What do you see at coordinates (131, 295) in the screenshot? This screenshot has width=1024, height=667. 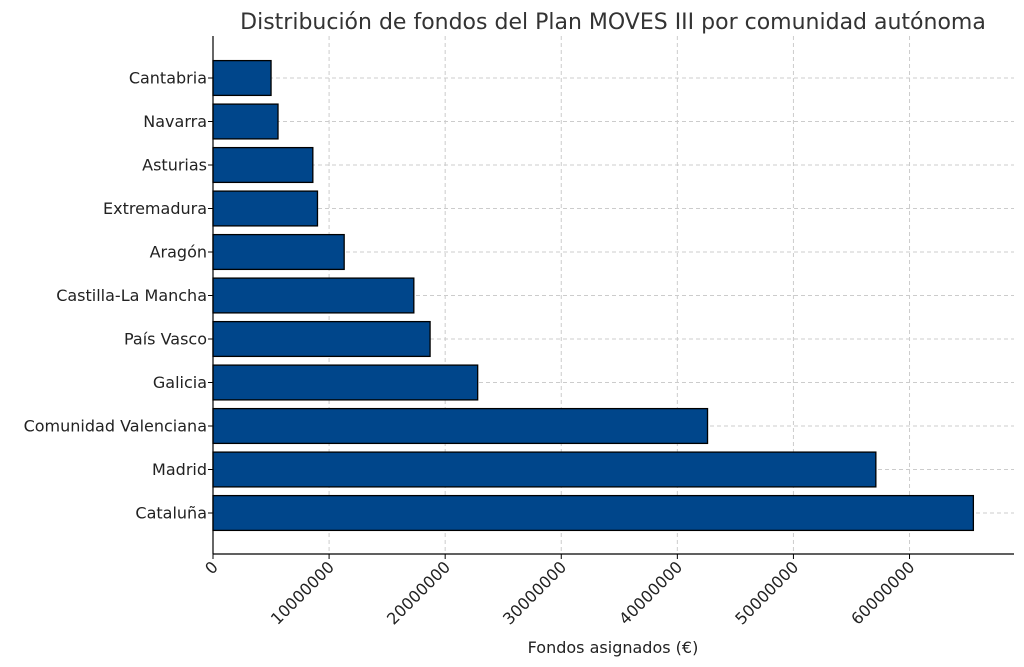 I see `category-label: Castilla-La Mancha` at bounding box center [131, 295].